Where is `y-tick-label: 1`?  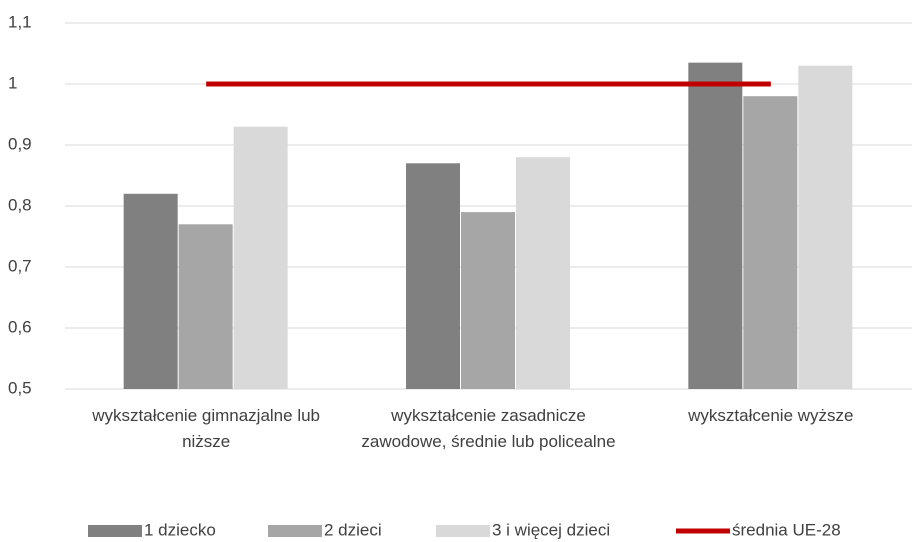
y-tick-label: 1 is located at coordinates (12, 82).